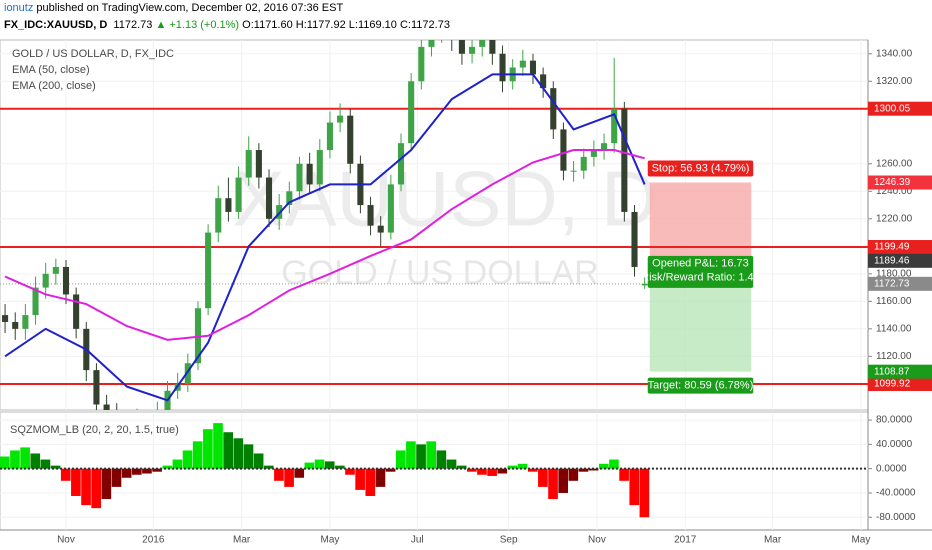  What do you see at coordinates (19, 8) in the screenshot?
I see `author-link: ionutz` at bounding box center [19, 8].